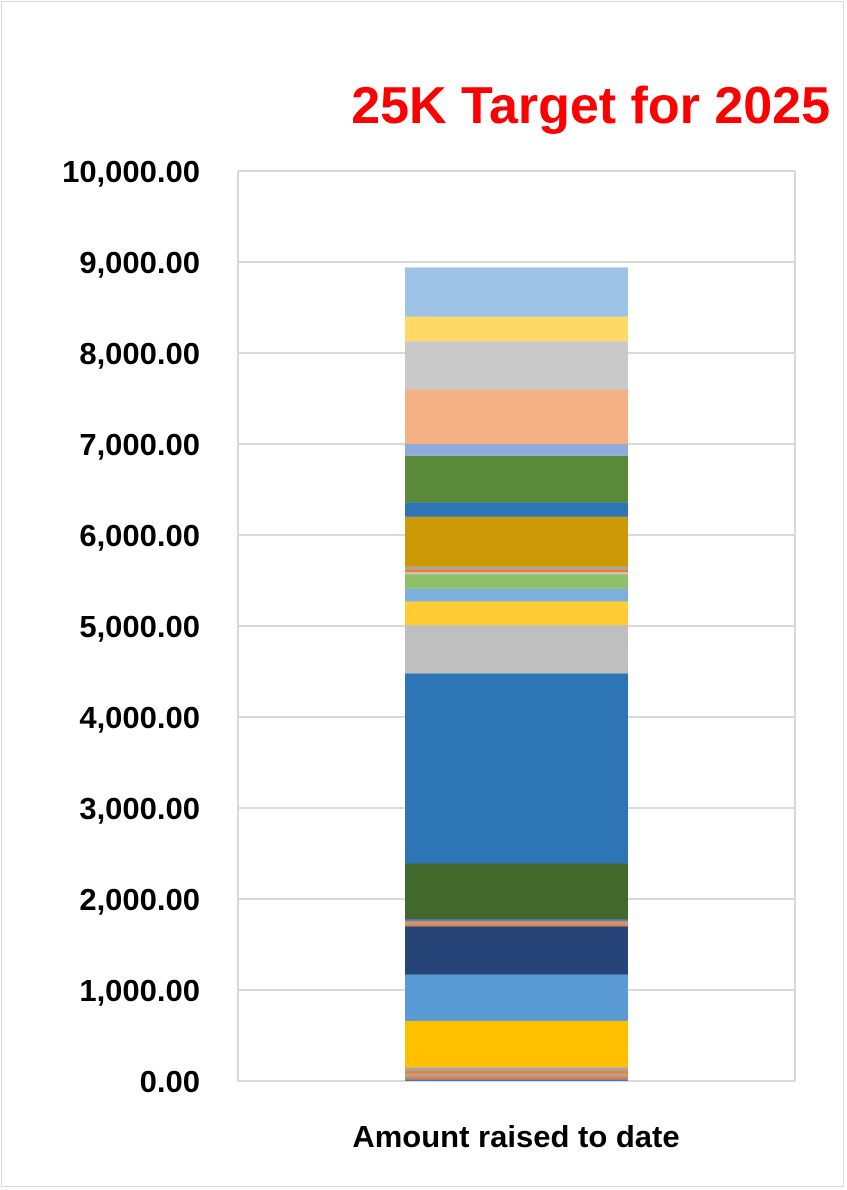 The width and height of the screenshot is (847, 1190). Describe the element at coordinates (139, 899) in the screenshot. I see `y-tick-label: 2,000.00` at that location.